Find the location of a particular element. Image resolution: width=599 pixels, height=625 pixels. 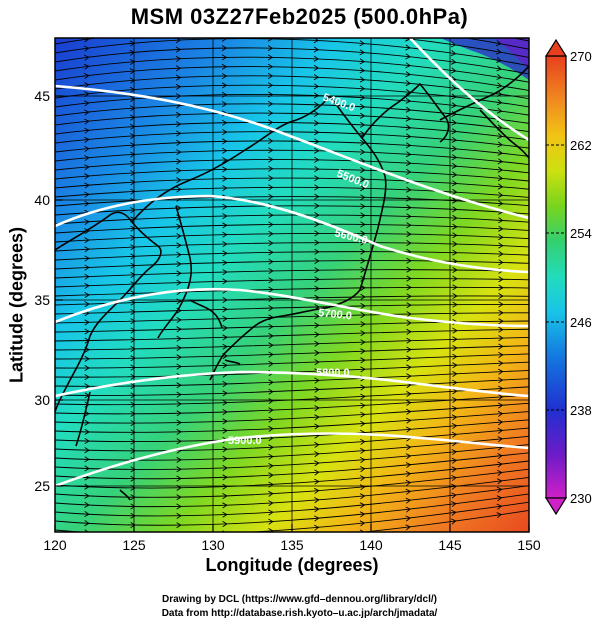

y-tick-label: 25 is located at coordinates (42, 486).